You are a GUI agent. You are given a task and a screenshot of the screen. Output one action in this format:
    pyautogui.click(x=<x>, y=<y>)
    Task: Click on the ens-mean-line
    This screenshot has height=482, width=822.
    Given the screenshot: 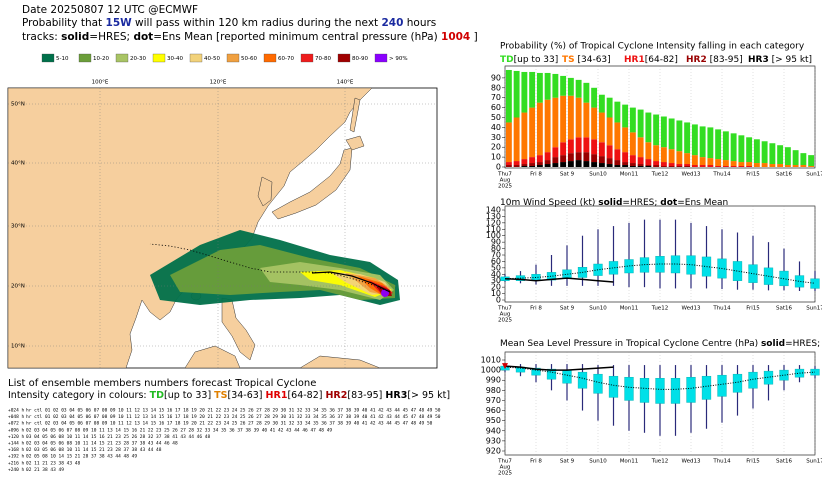 What is the action you would take?
    pyautogui.click(x=660, y=273)
    